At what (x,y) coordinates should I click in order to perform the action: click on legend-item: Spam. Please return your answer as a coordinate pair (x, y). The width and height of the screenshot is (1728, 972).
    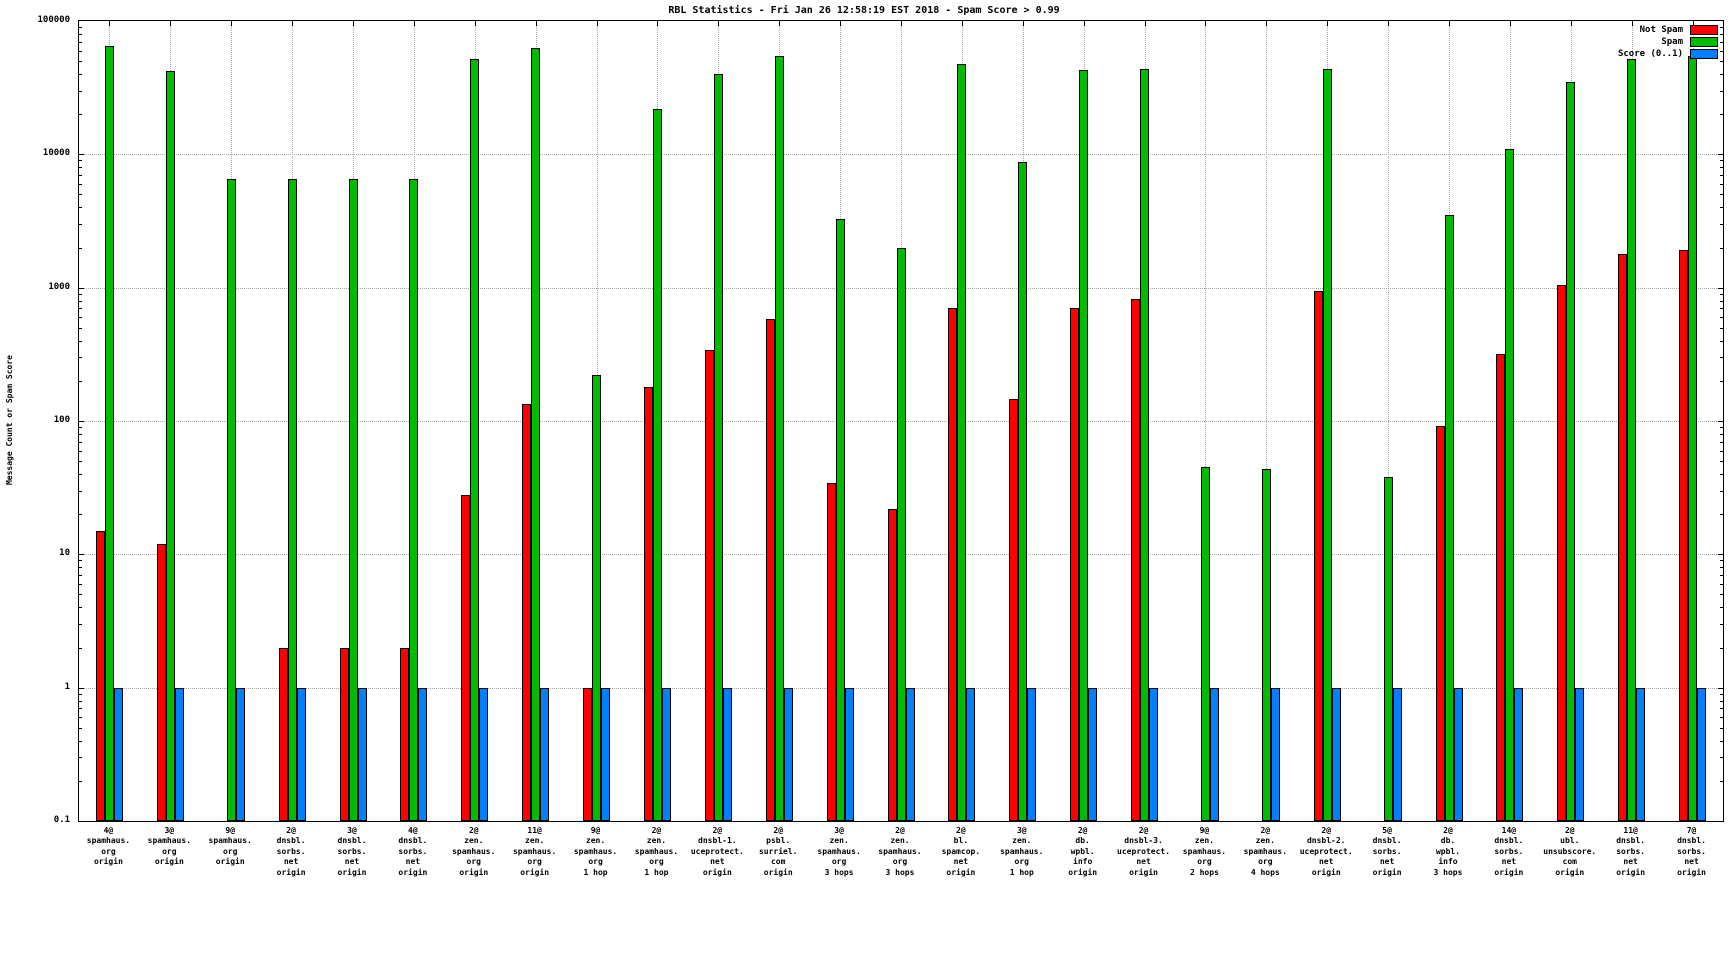
    Looking at the image, I should click on (1689, 42).